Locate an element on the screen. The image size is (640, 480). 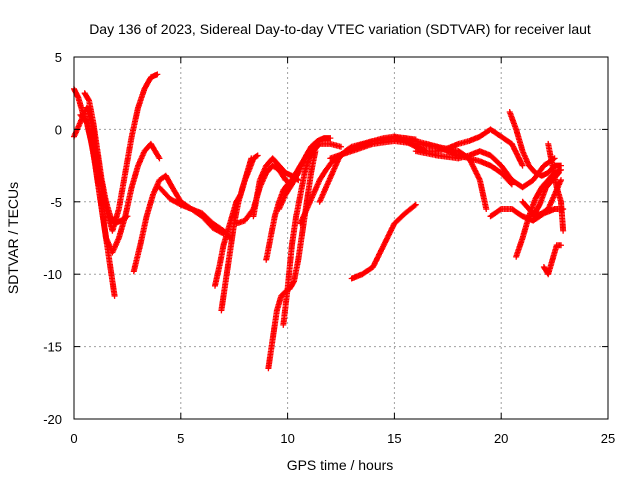
x-axis-title: GPS time / hours is located at coordinates (340, 465).